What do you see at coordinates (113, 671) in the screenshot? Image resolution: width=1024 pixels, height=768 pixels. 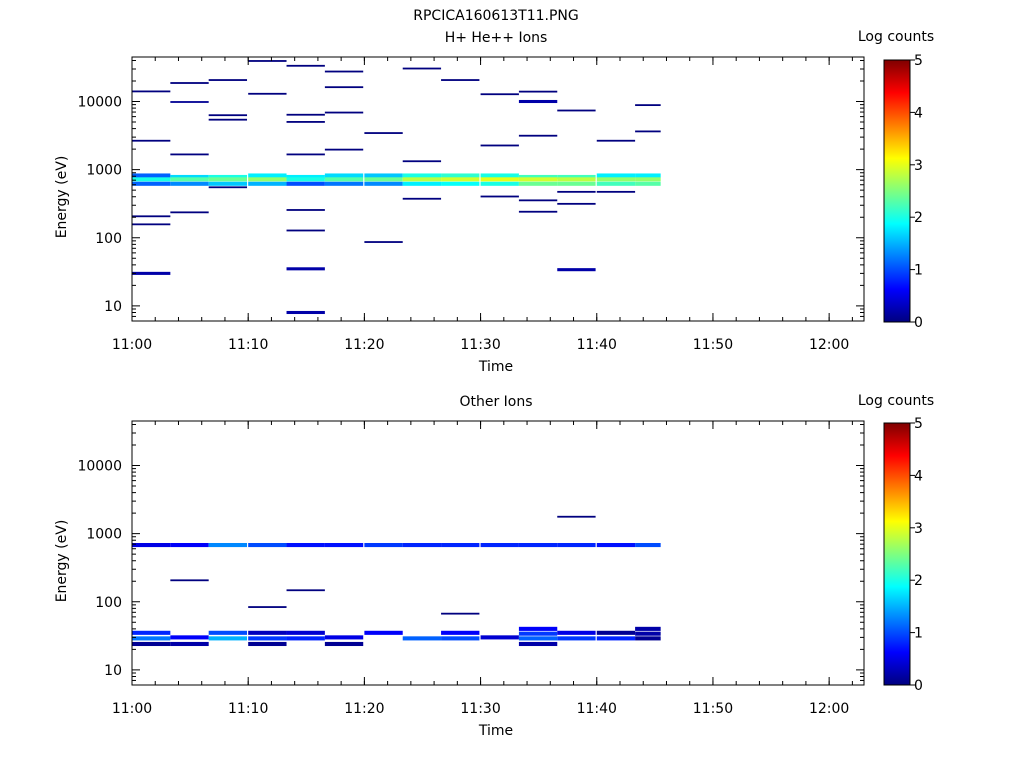 I see `y-tick-label: 10` at bounding box center [113, 671].